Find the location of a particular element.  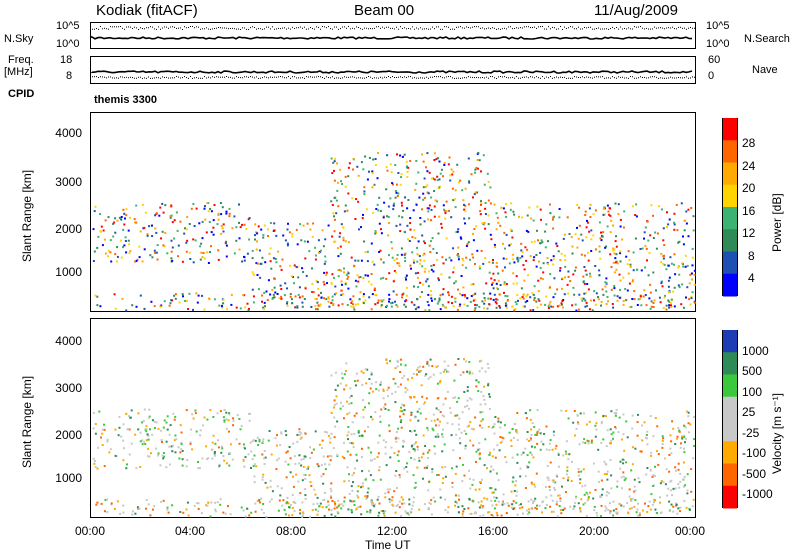

power-cb-tick: 24 is located at coordinates (749, 166).